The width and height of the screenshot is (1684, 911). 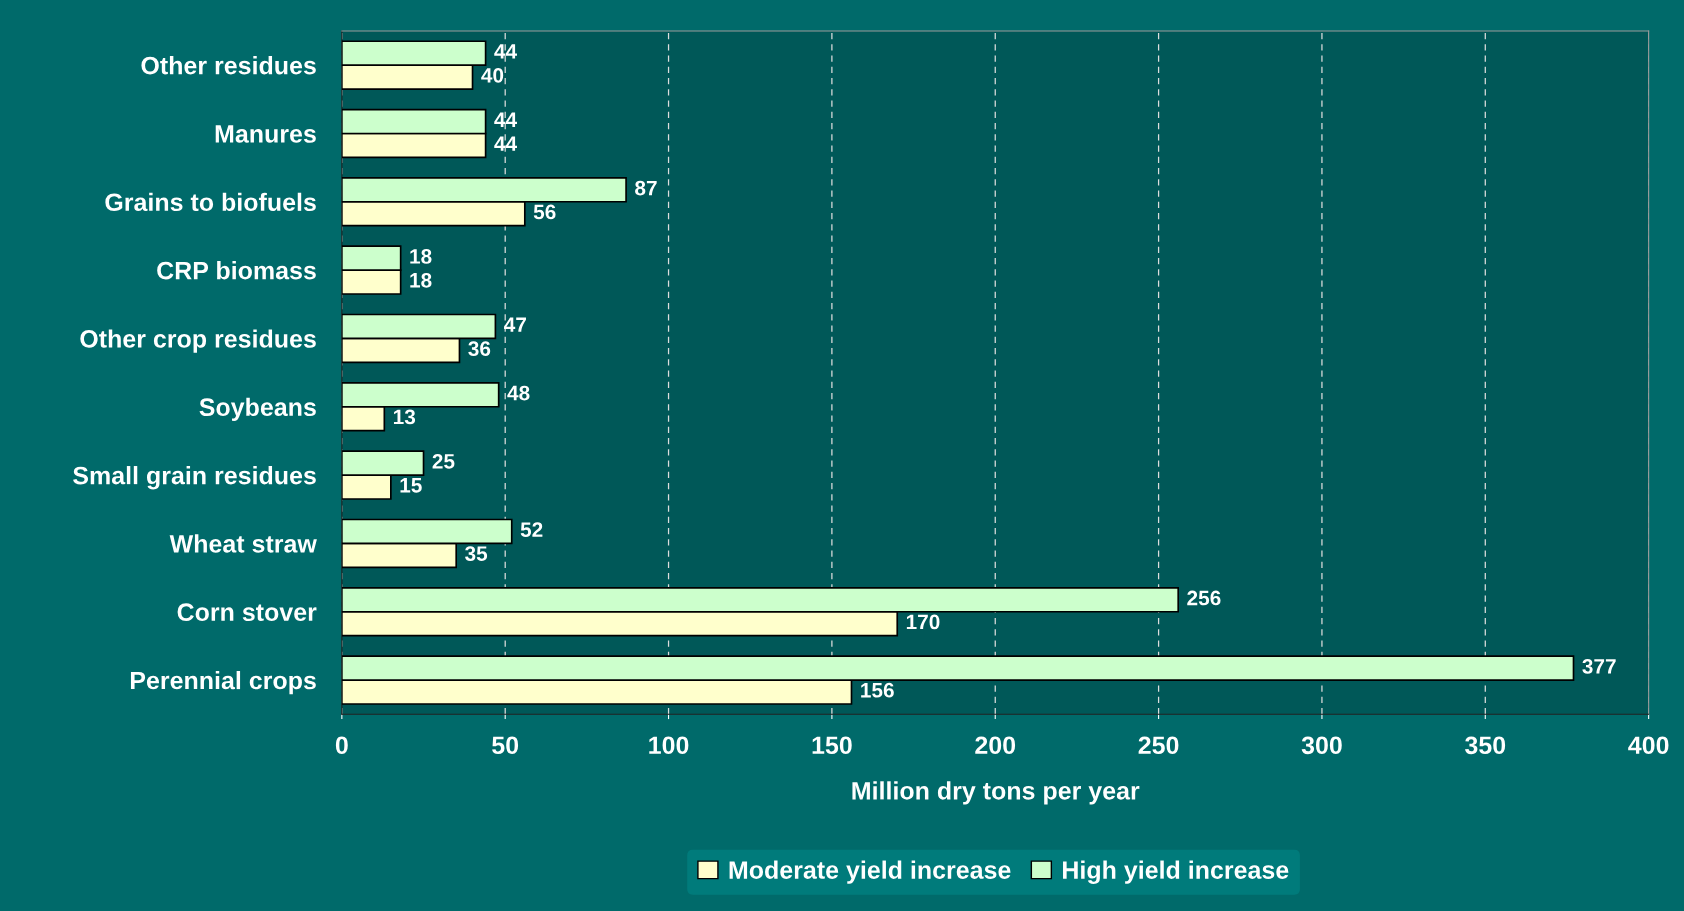 I want to click on y-tick-label: Other residues, so click(x=228, y=65).